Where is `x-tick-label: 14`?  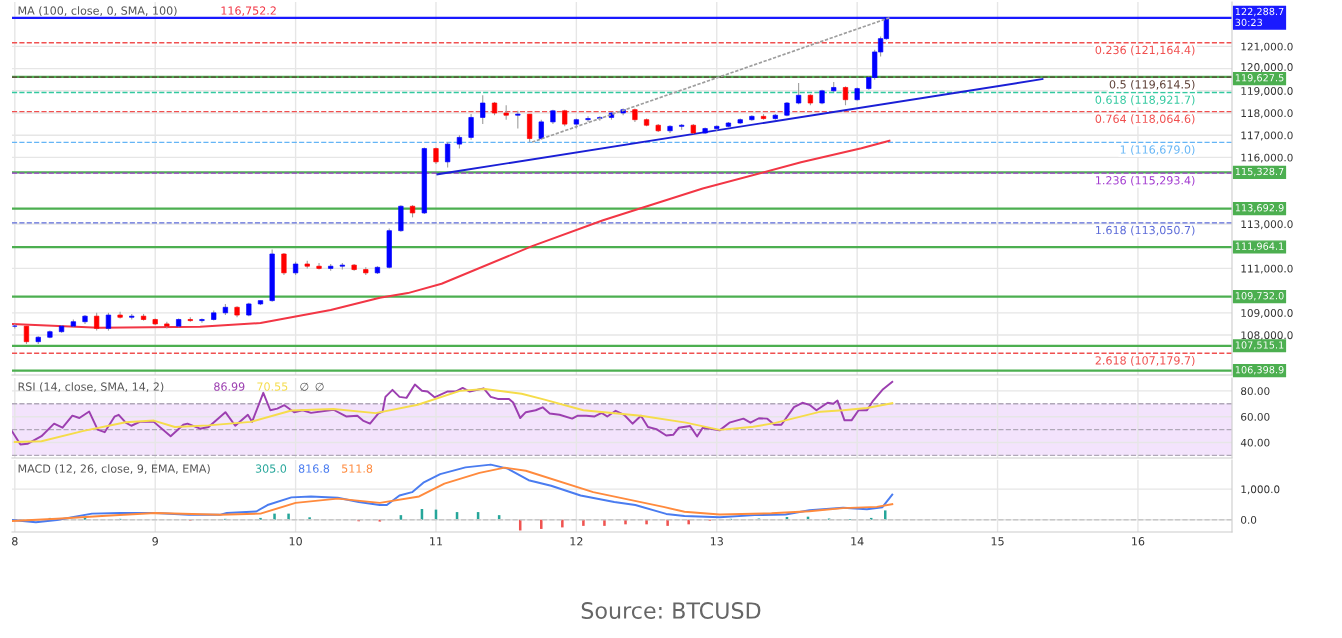 x-tick-label: 14 is located at coordinates (857, 541).